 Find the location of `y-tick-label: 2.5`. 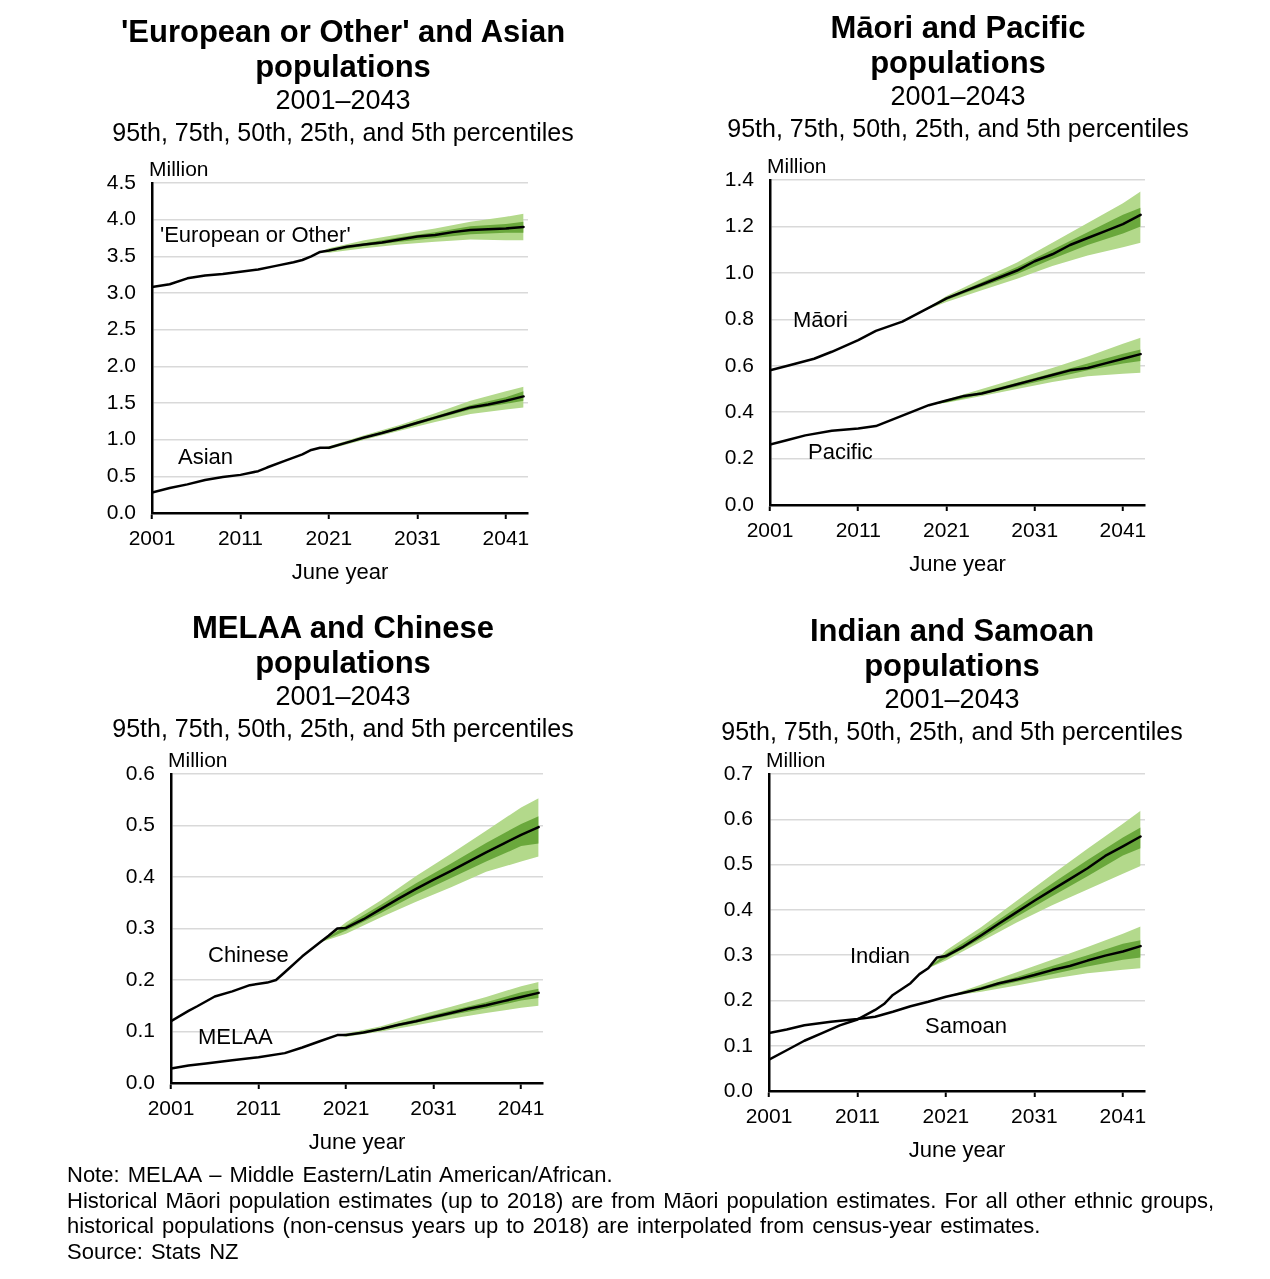

y-tick-label: 2.5 is located at coordinates (121, 328).